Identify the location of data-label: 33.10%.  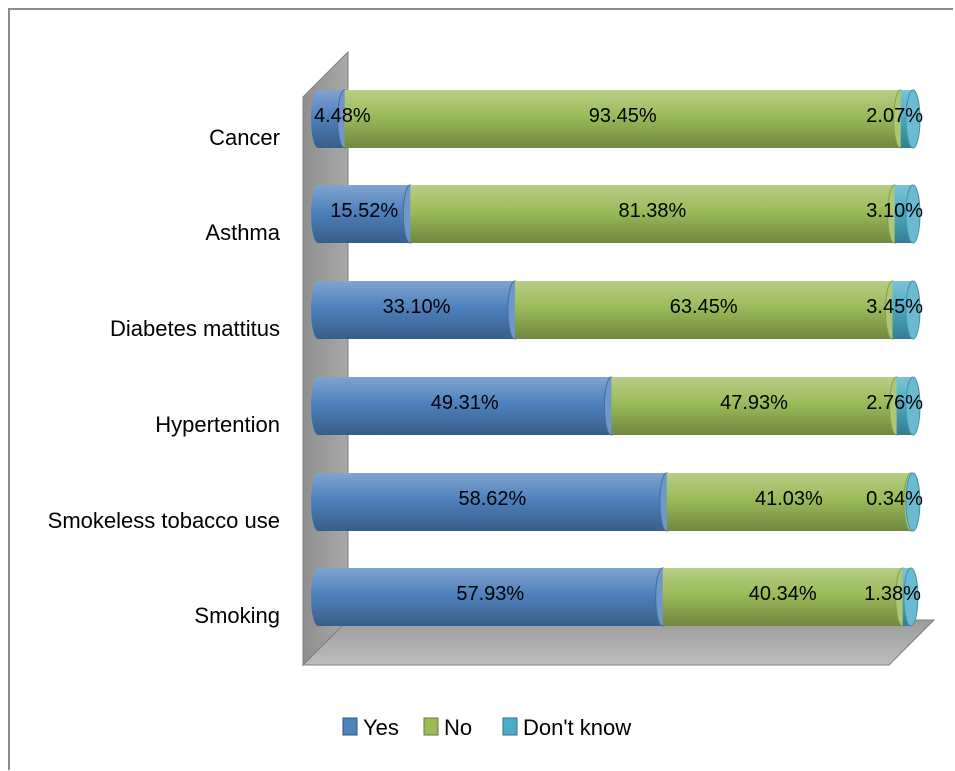
(417, 307).